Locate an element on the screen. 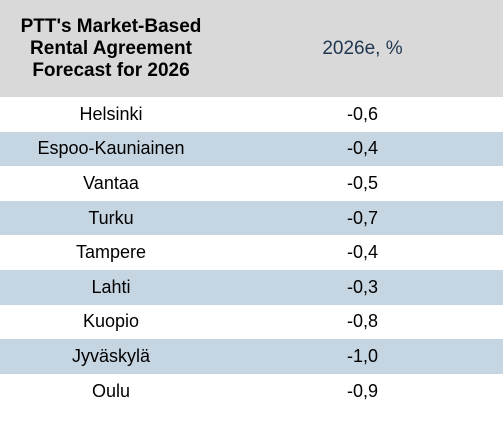 Image resolution: width=503 pixels, height=421 pixels. city-cell: Oulu is located at coordinates (111, 391).